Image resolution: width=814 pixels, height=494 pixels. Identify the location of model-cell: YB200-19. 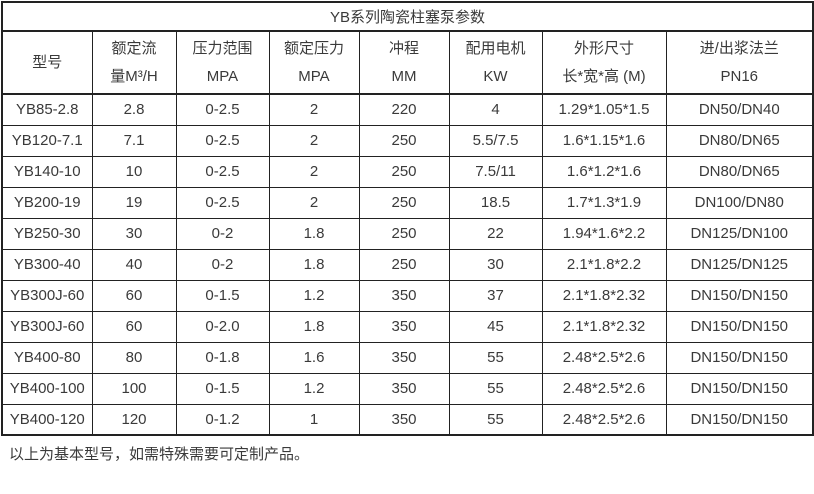
(47, 202).